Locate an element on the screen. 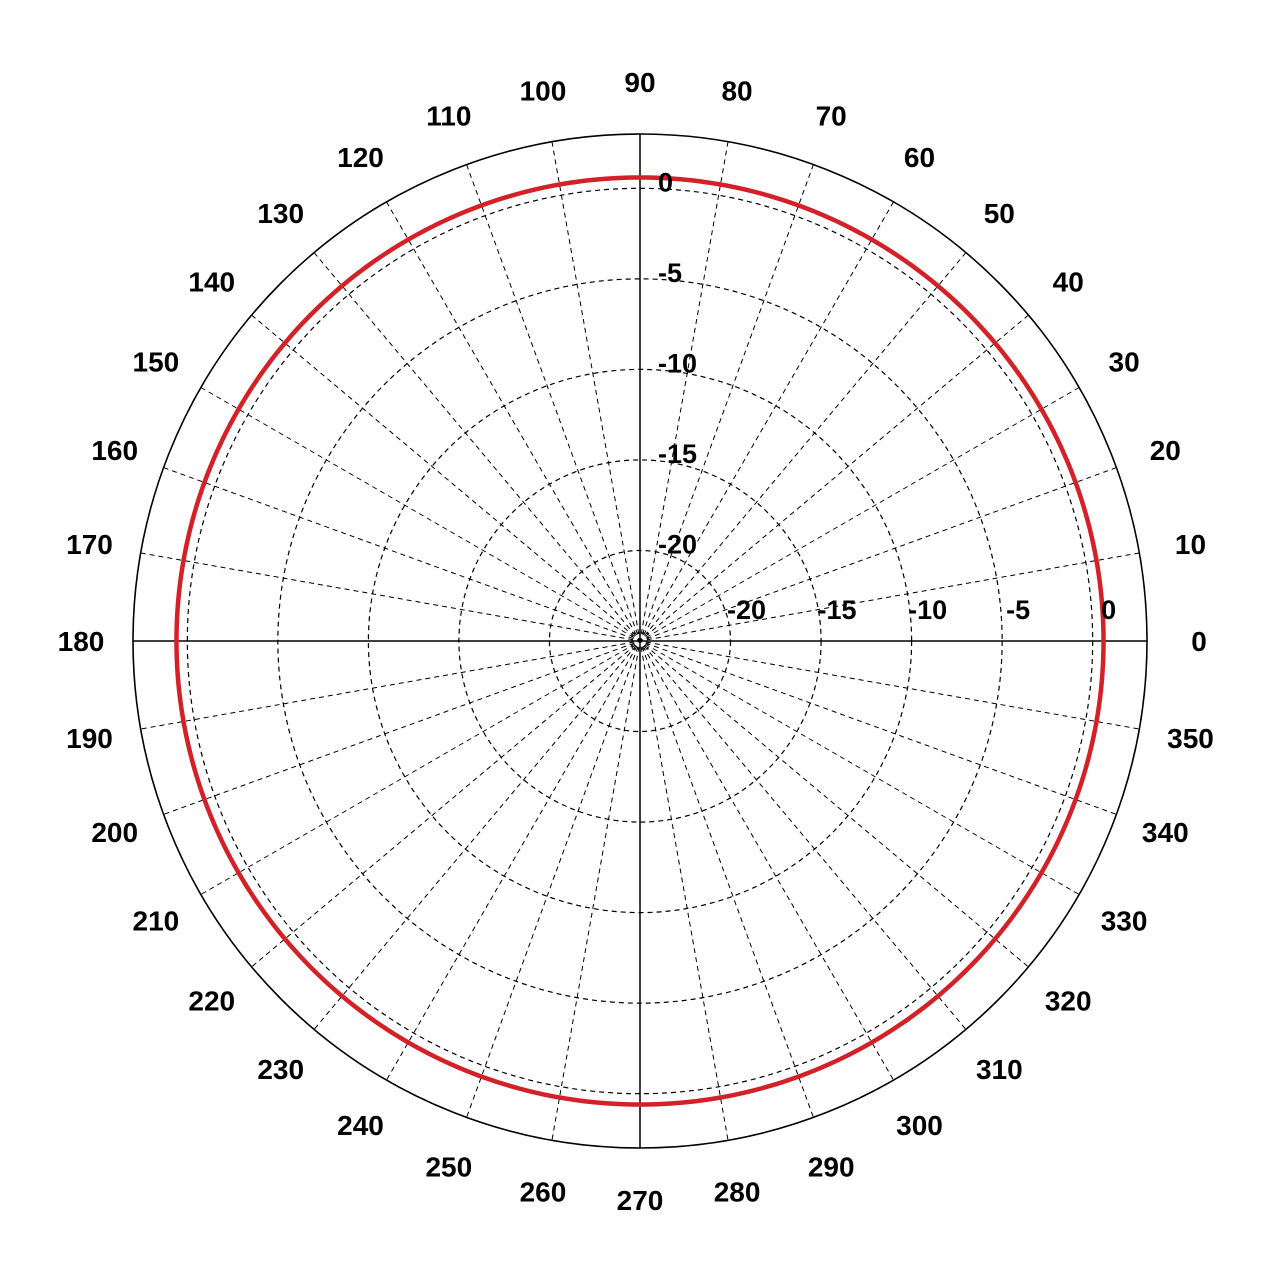 This screenshot has height=1280, width=1280. angle-tick-label: 140 is located at coordinates (211, 282).